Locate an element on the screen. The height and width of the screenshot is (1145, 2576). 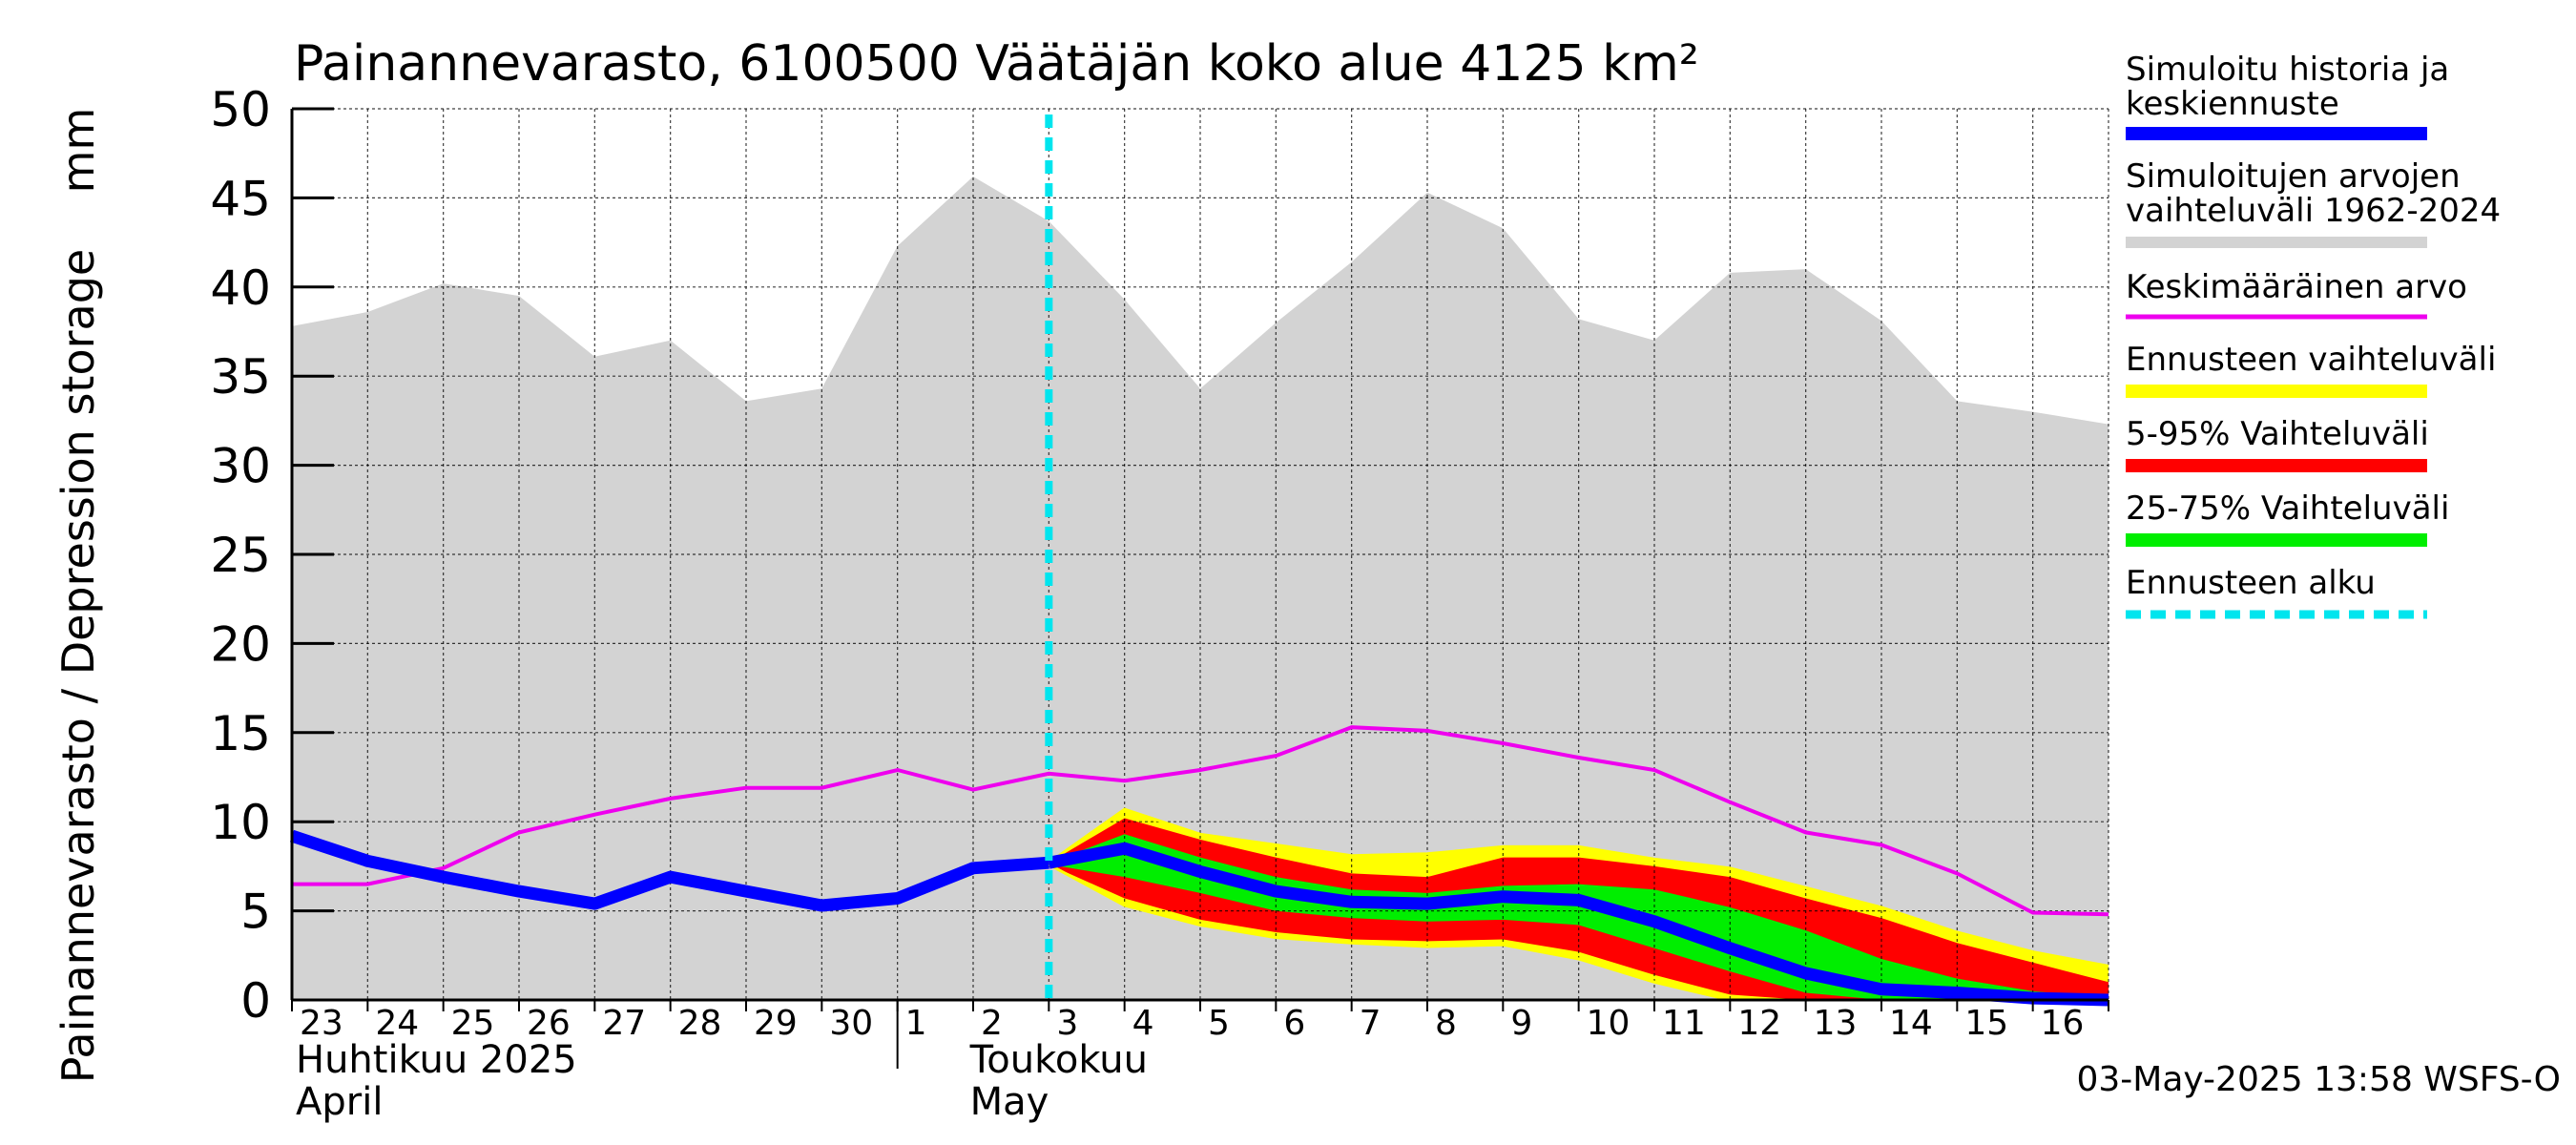
y-tick-label: 35 is located at coordinates (240, 377).